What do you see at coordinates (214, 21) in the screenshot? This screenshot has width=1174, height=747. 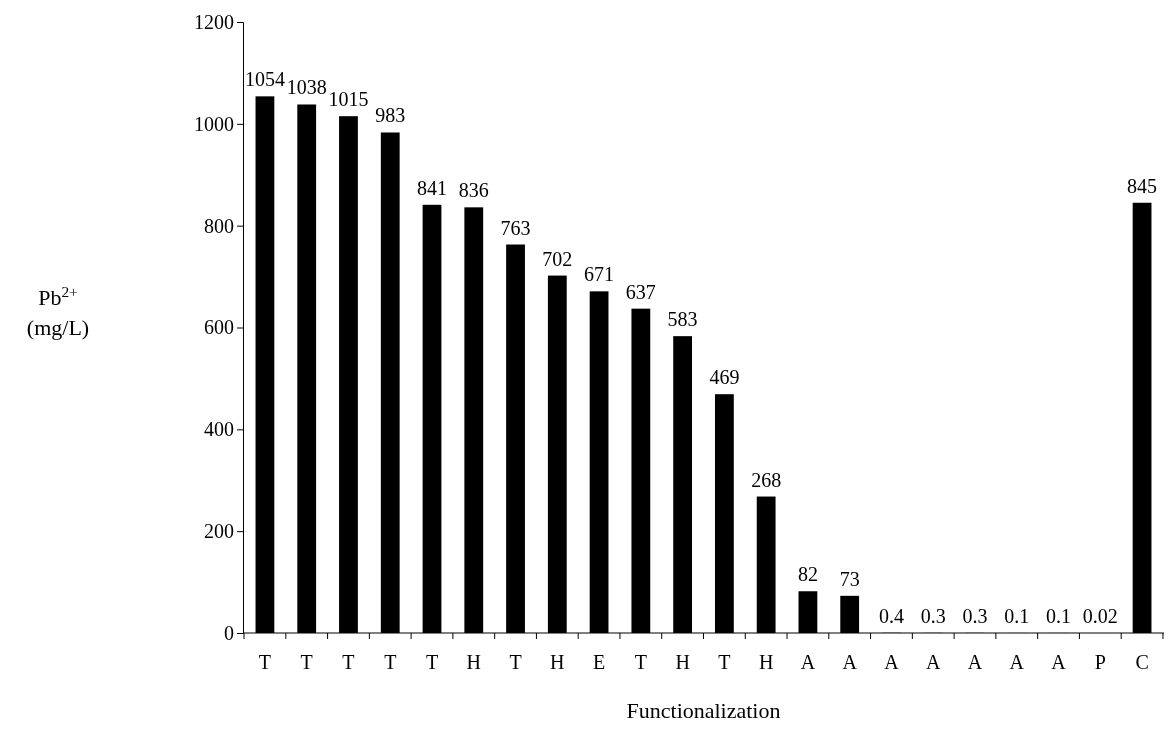 I see `y-tick-label: 1200` at bounding box center [214, 21].